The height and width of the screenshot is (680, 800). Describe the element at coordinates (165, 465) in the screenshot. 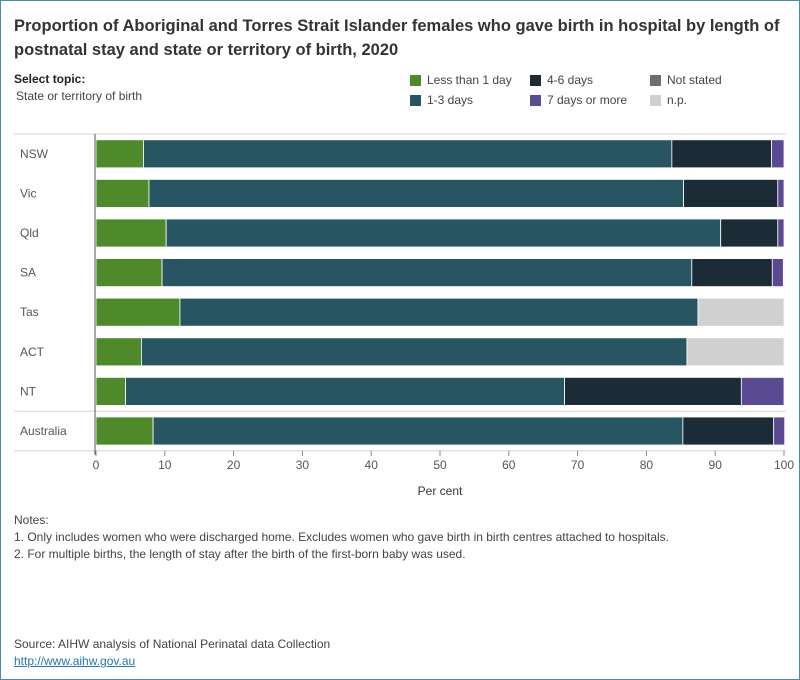

I see `x-tick-label: 10` at that location.